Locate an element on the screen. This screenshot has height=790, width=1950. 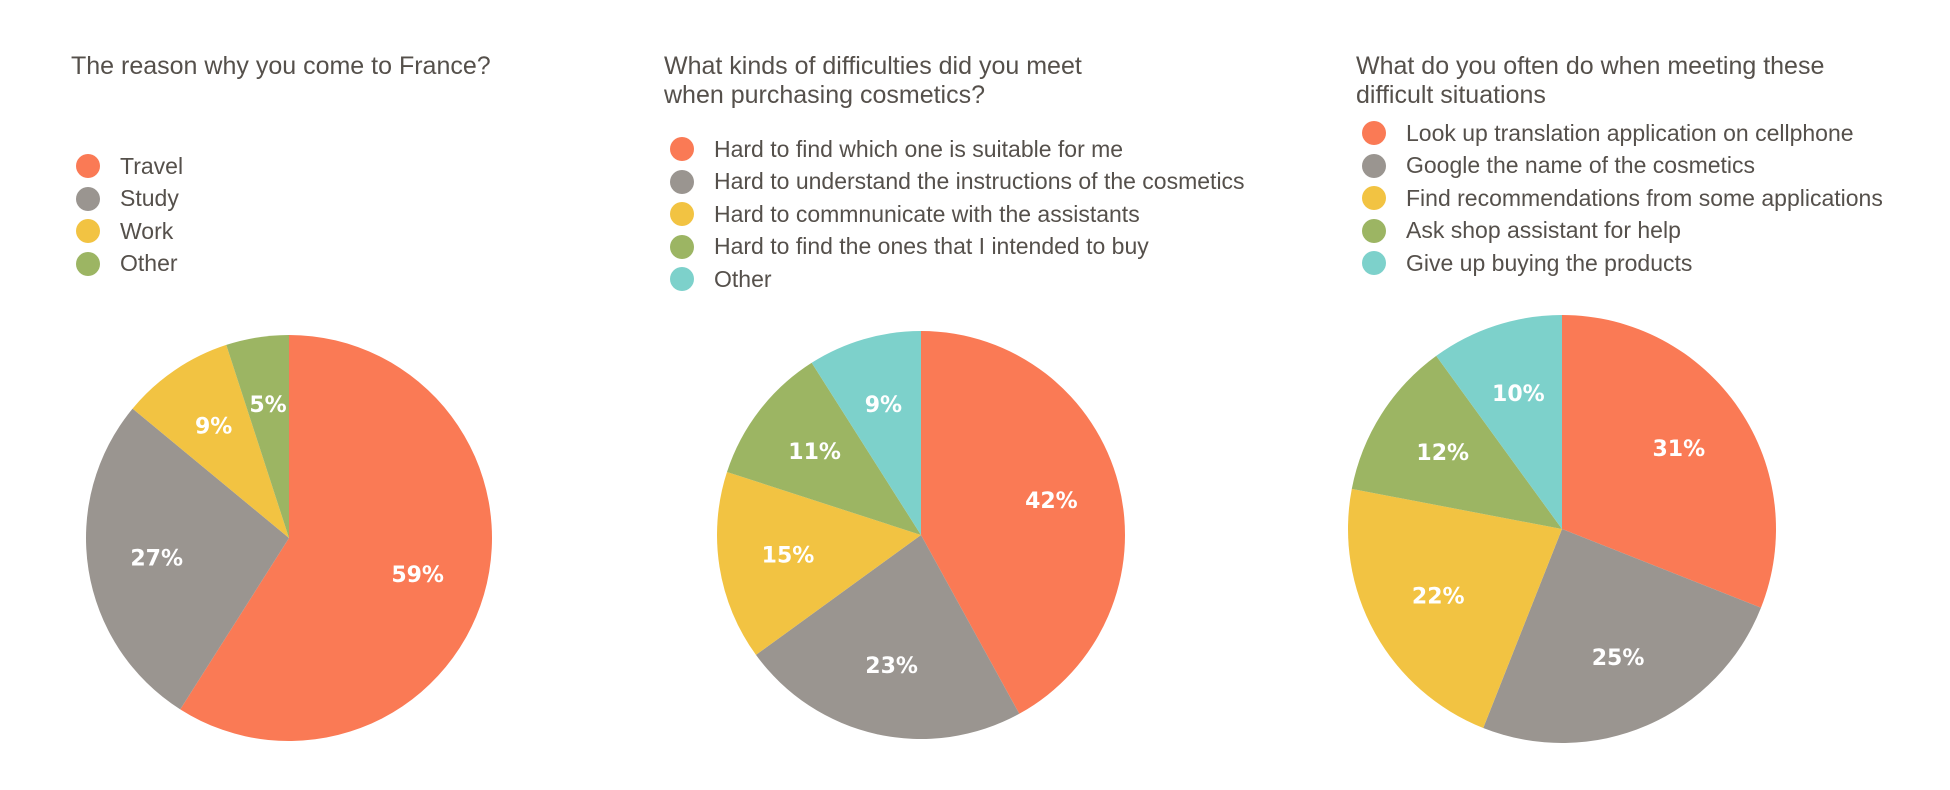
pie-chart-actions: 31% 25% 22% 12% 10% is located at coordinates (1562, 529).